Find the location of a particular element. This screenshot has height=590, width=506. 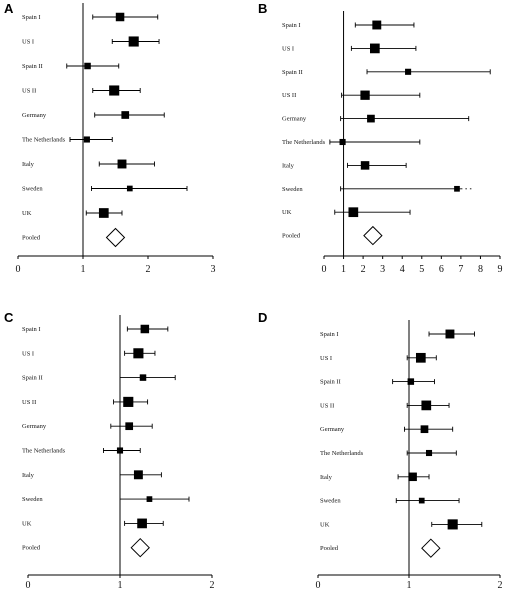

study-label-c-spain-ii: Spain II is located at coordinates (32, 378).